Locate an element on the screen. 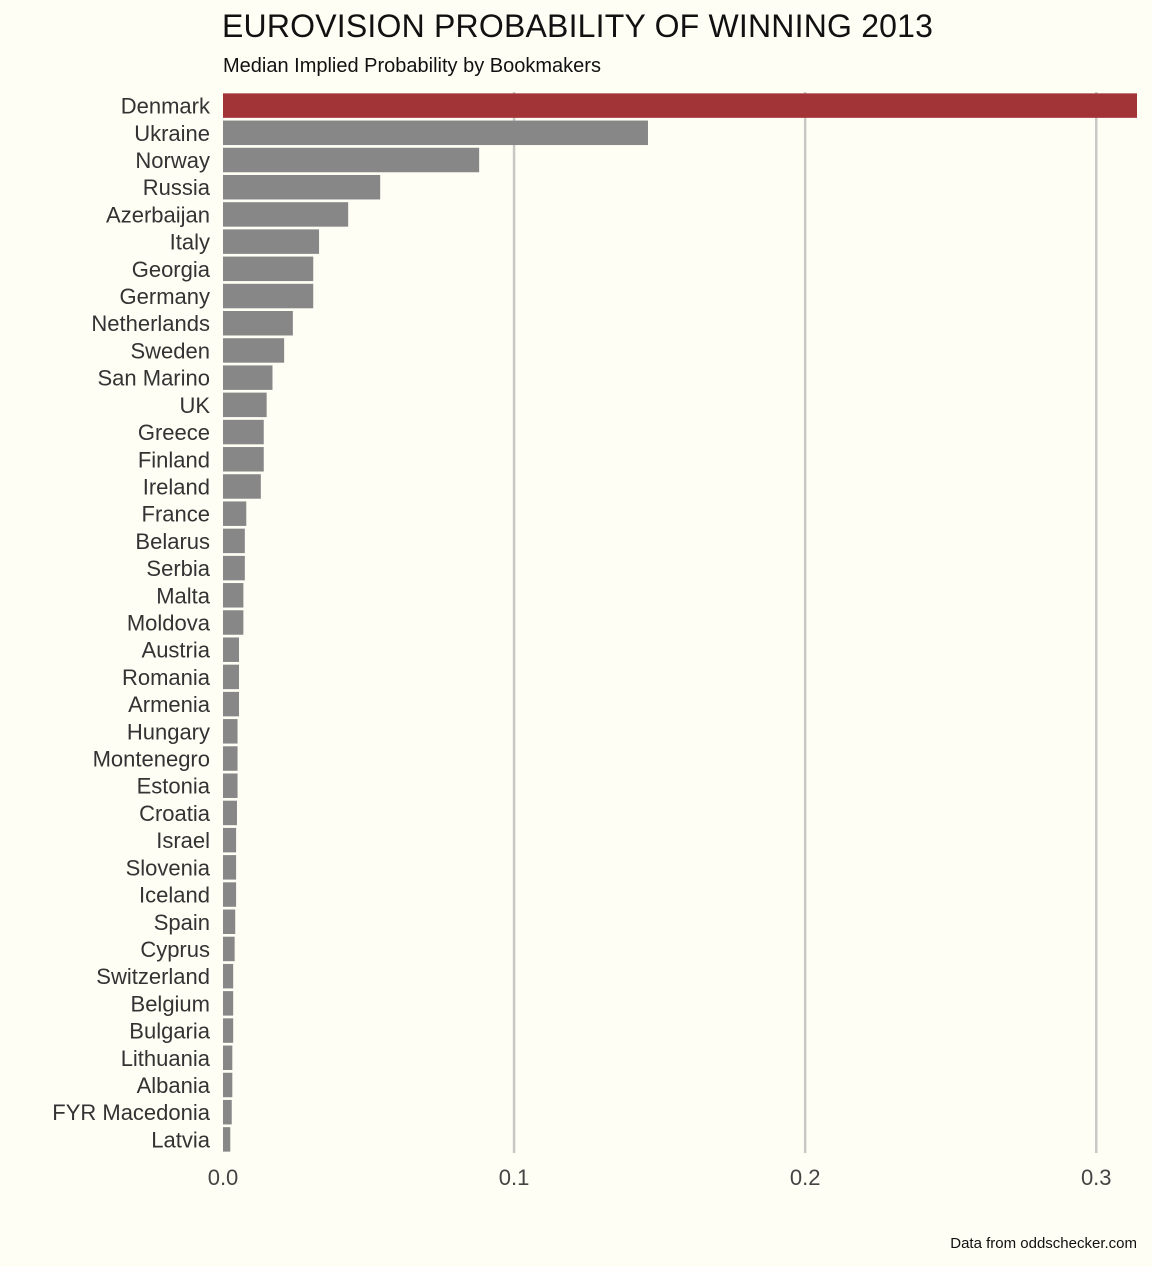 This screenshot has height=1267, width=1152. category-label: Azerbaijan is located at coordinates (158, 214).